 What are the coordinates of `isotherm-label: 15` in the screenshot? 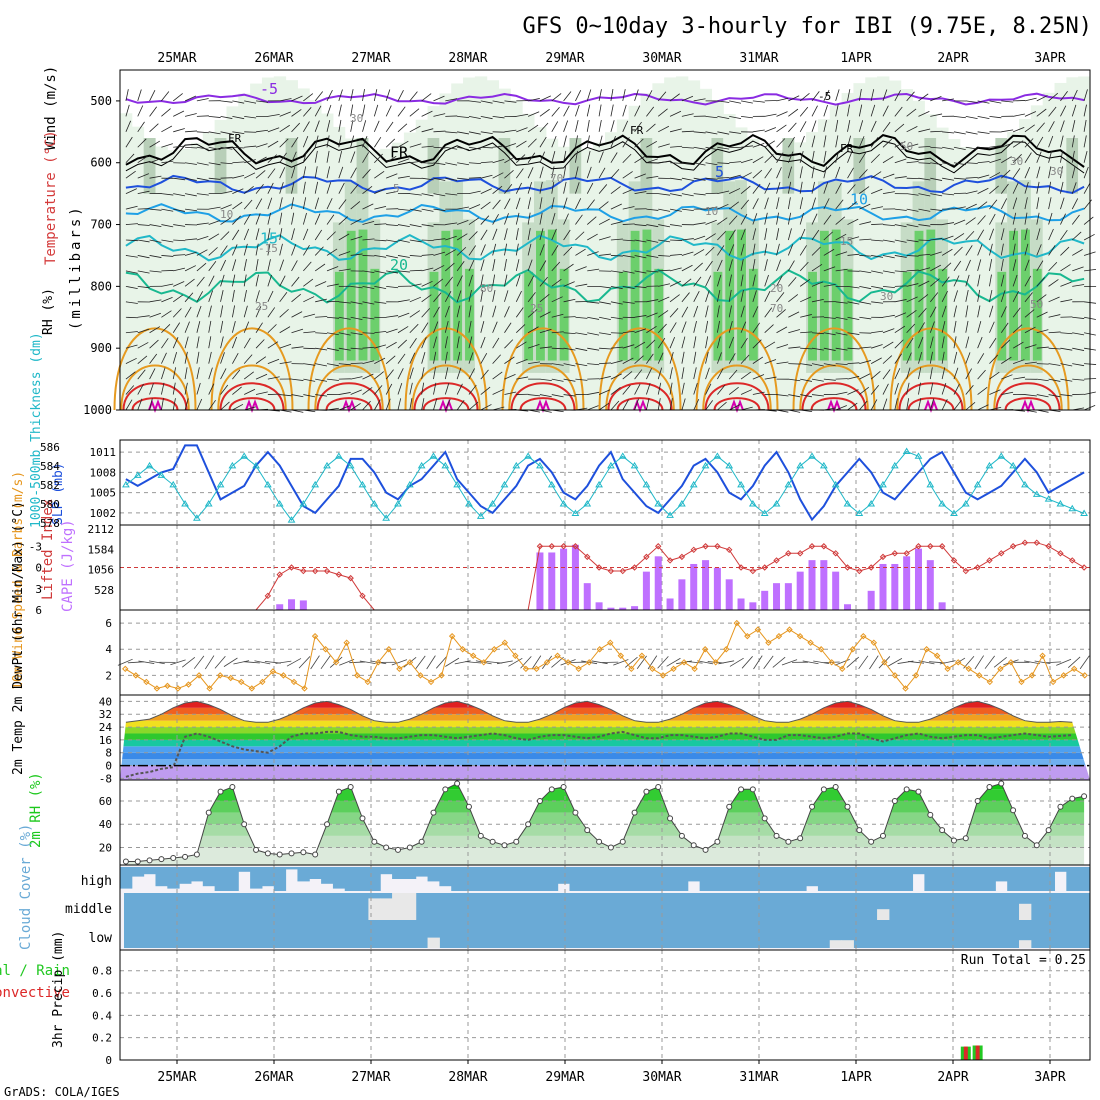 It's located at (269, 238).